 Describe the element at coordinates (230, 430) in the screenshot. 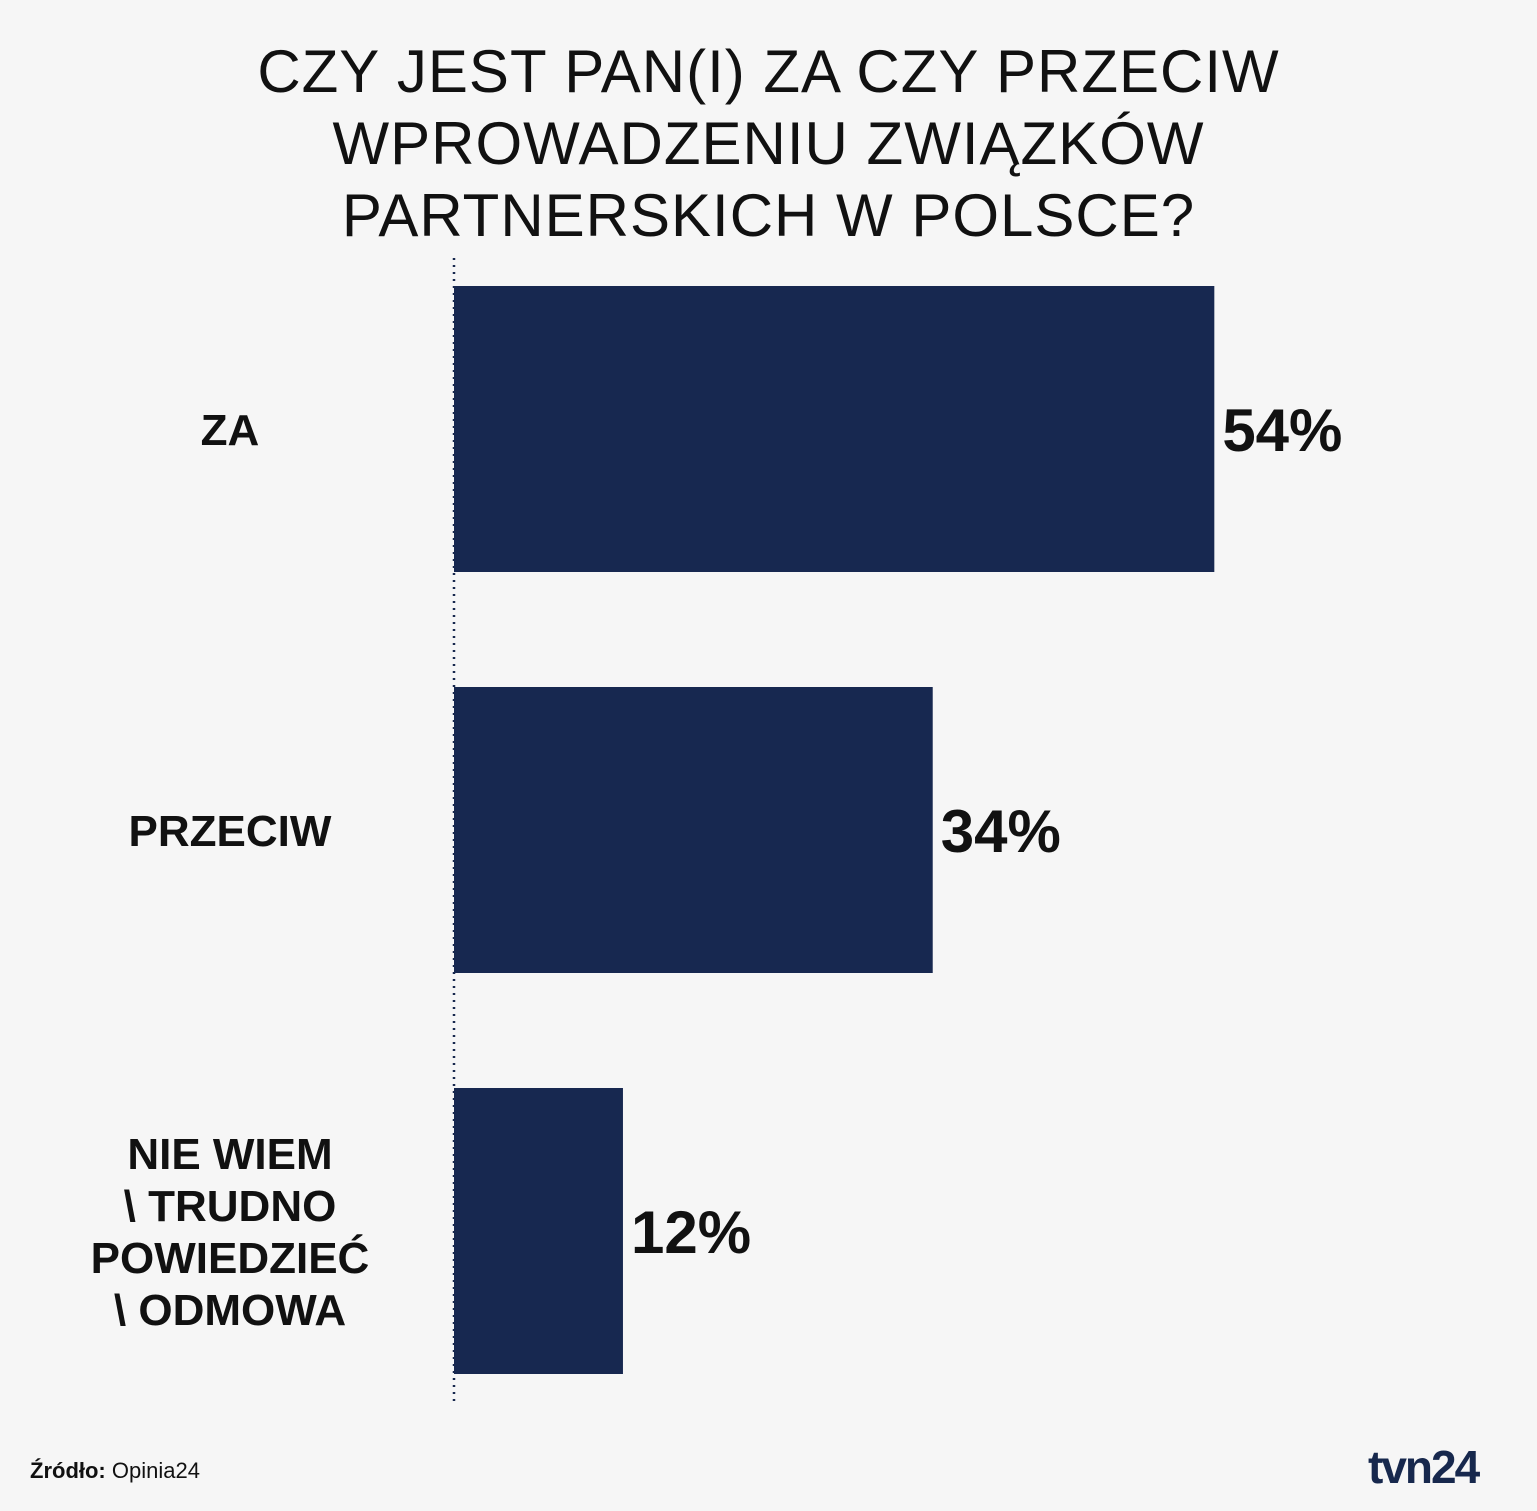

I see `category-label: ZA` at that location.